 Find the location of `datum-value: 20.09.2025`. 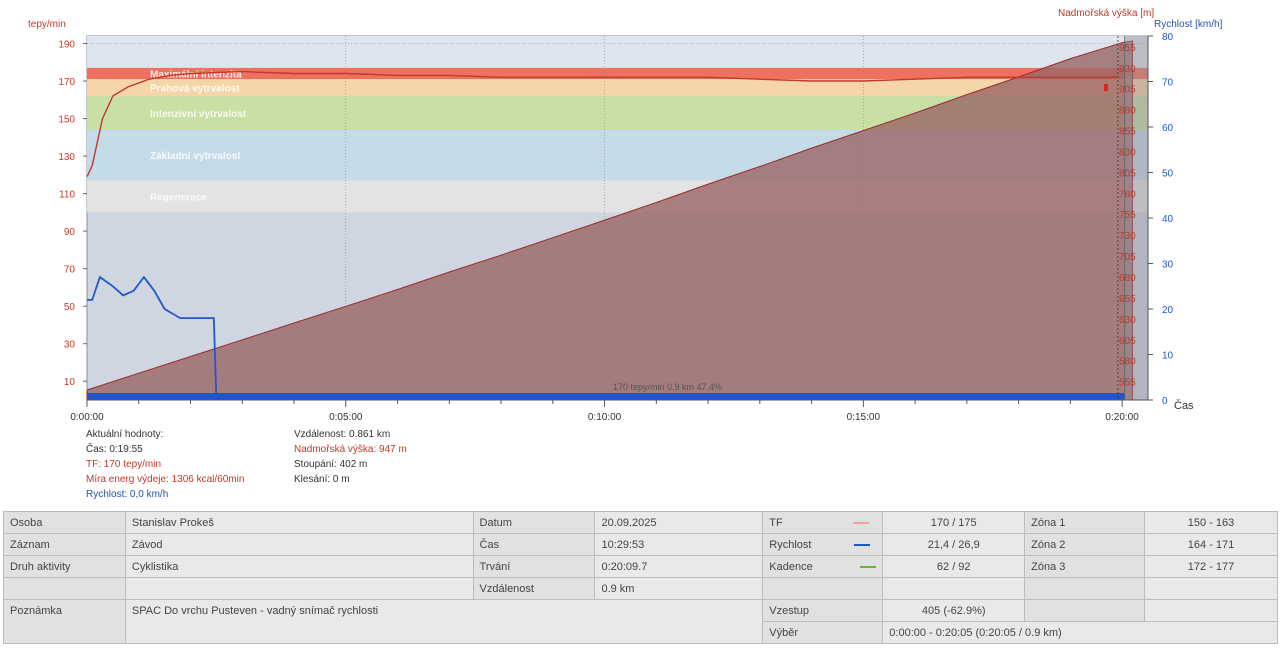

datum-value: 20.09.2025 is located at coordinates (679, 522).